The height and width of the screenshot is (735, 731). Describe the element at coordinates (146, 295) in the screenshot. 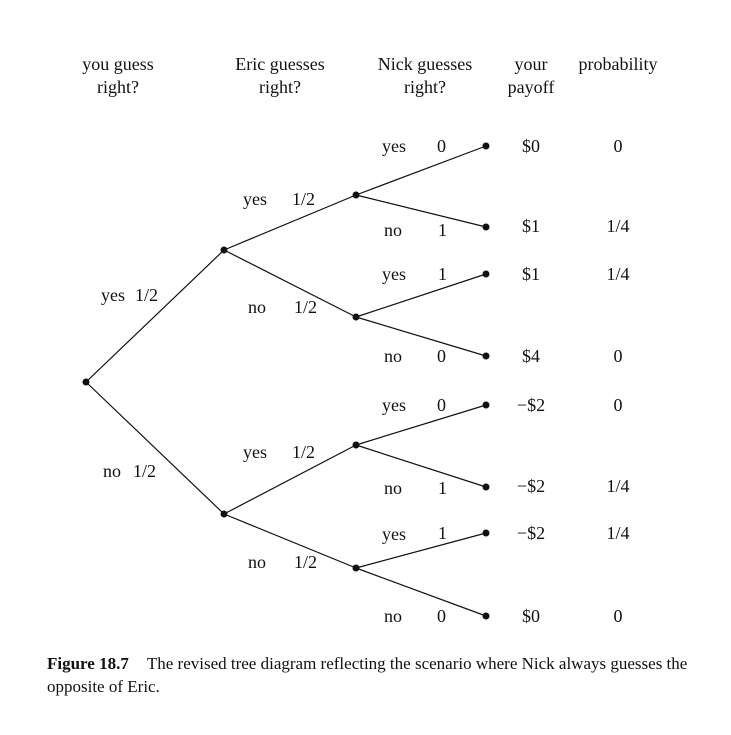

I see `level1-yes-prob: 1/2` at that location.